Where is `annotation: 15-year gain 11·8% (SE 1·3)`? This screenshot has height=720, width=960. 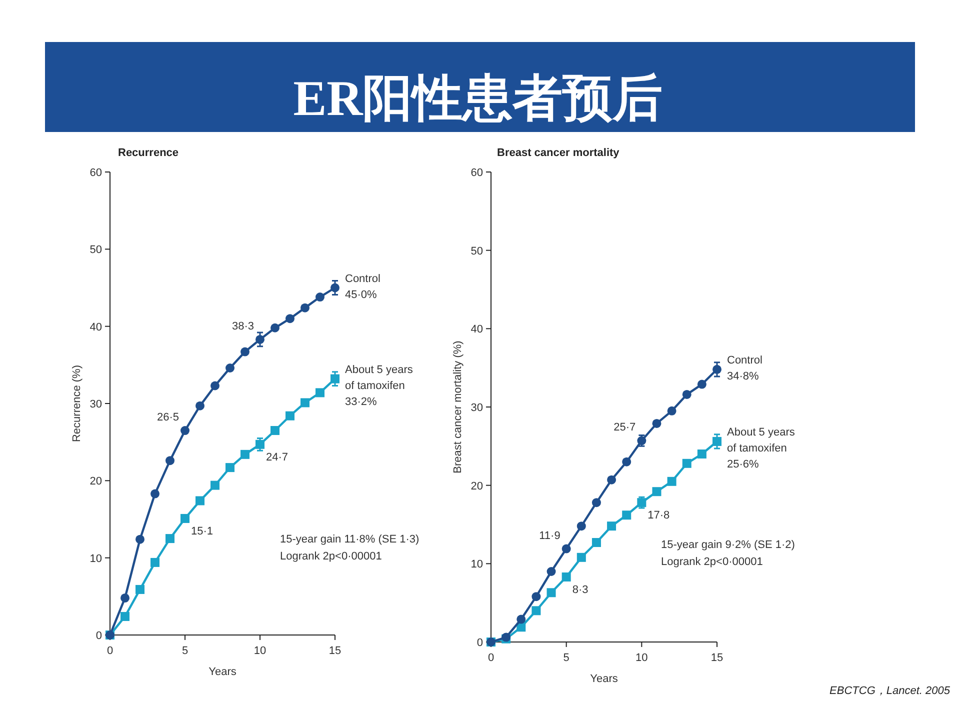 annotation: 15-year gain 11·8% (SE 1·3) is located at coordinates (350, 539).